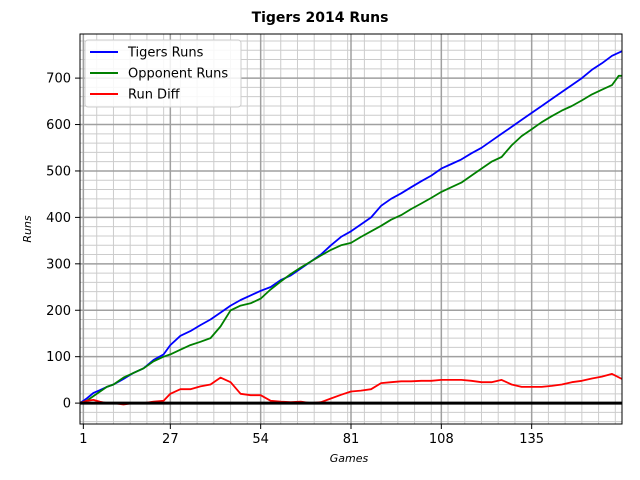 The width and height of the screenshot is (640, 480). Describe the element at coordinates (58, 171) in the screenshot. I see `y-tick-label: 500` at that location.